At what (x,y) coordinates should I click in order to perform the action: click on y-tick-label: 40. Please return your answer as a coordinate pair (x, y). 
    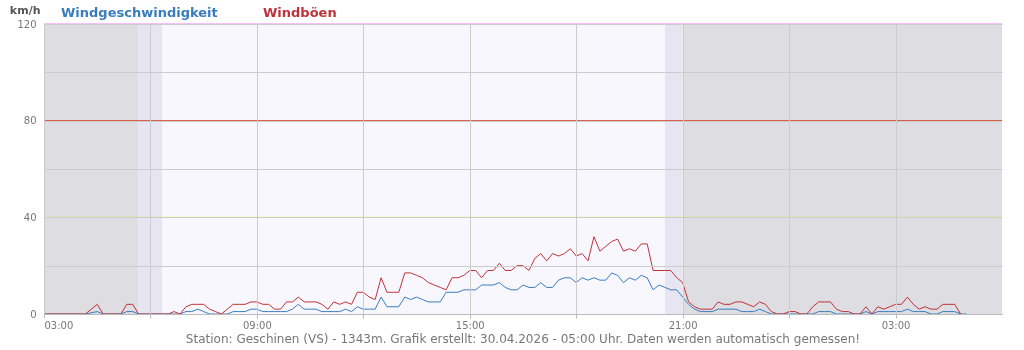
    Looking at the image, I should click on (30, 217).